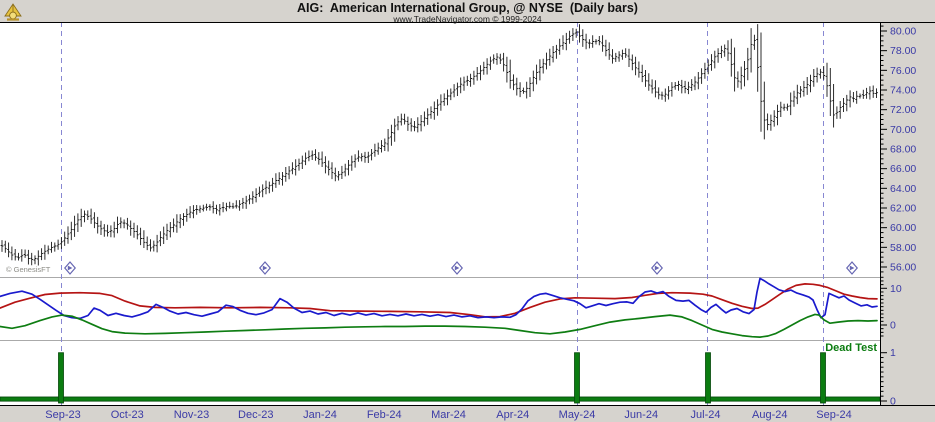 This screenshot has height=422, width=935. I want to click on x-axis-month-label: Feb-24, so click(384, 415).